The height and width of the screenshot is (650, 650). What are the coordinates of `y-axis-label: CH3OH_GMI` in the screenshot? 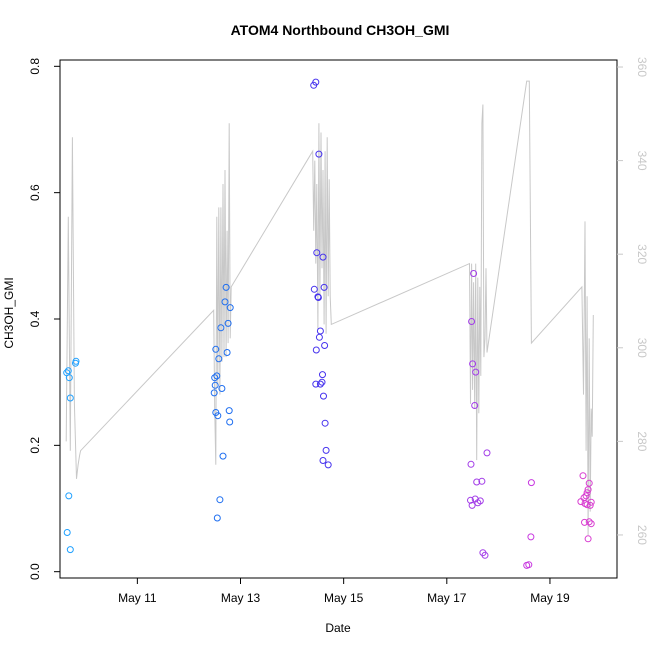 It's located at (9, 312).